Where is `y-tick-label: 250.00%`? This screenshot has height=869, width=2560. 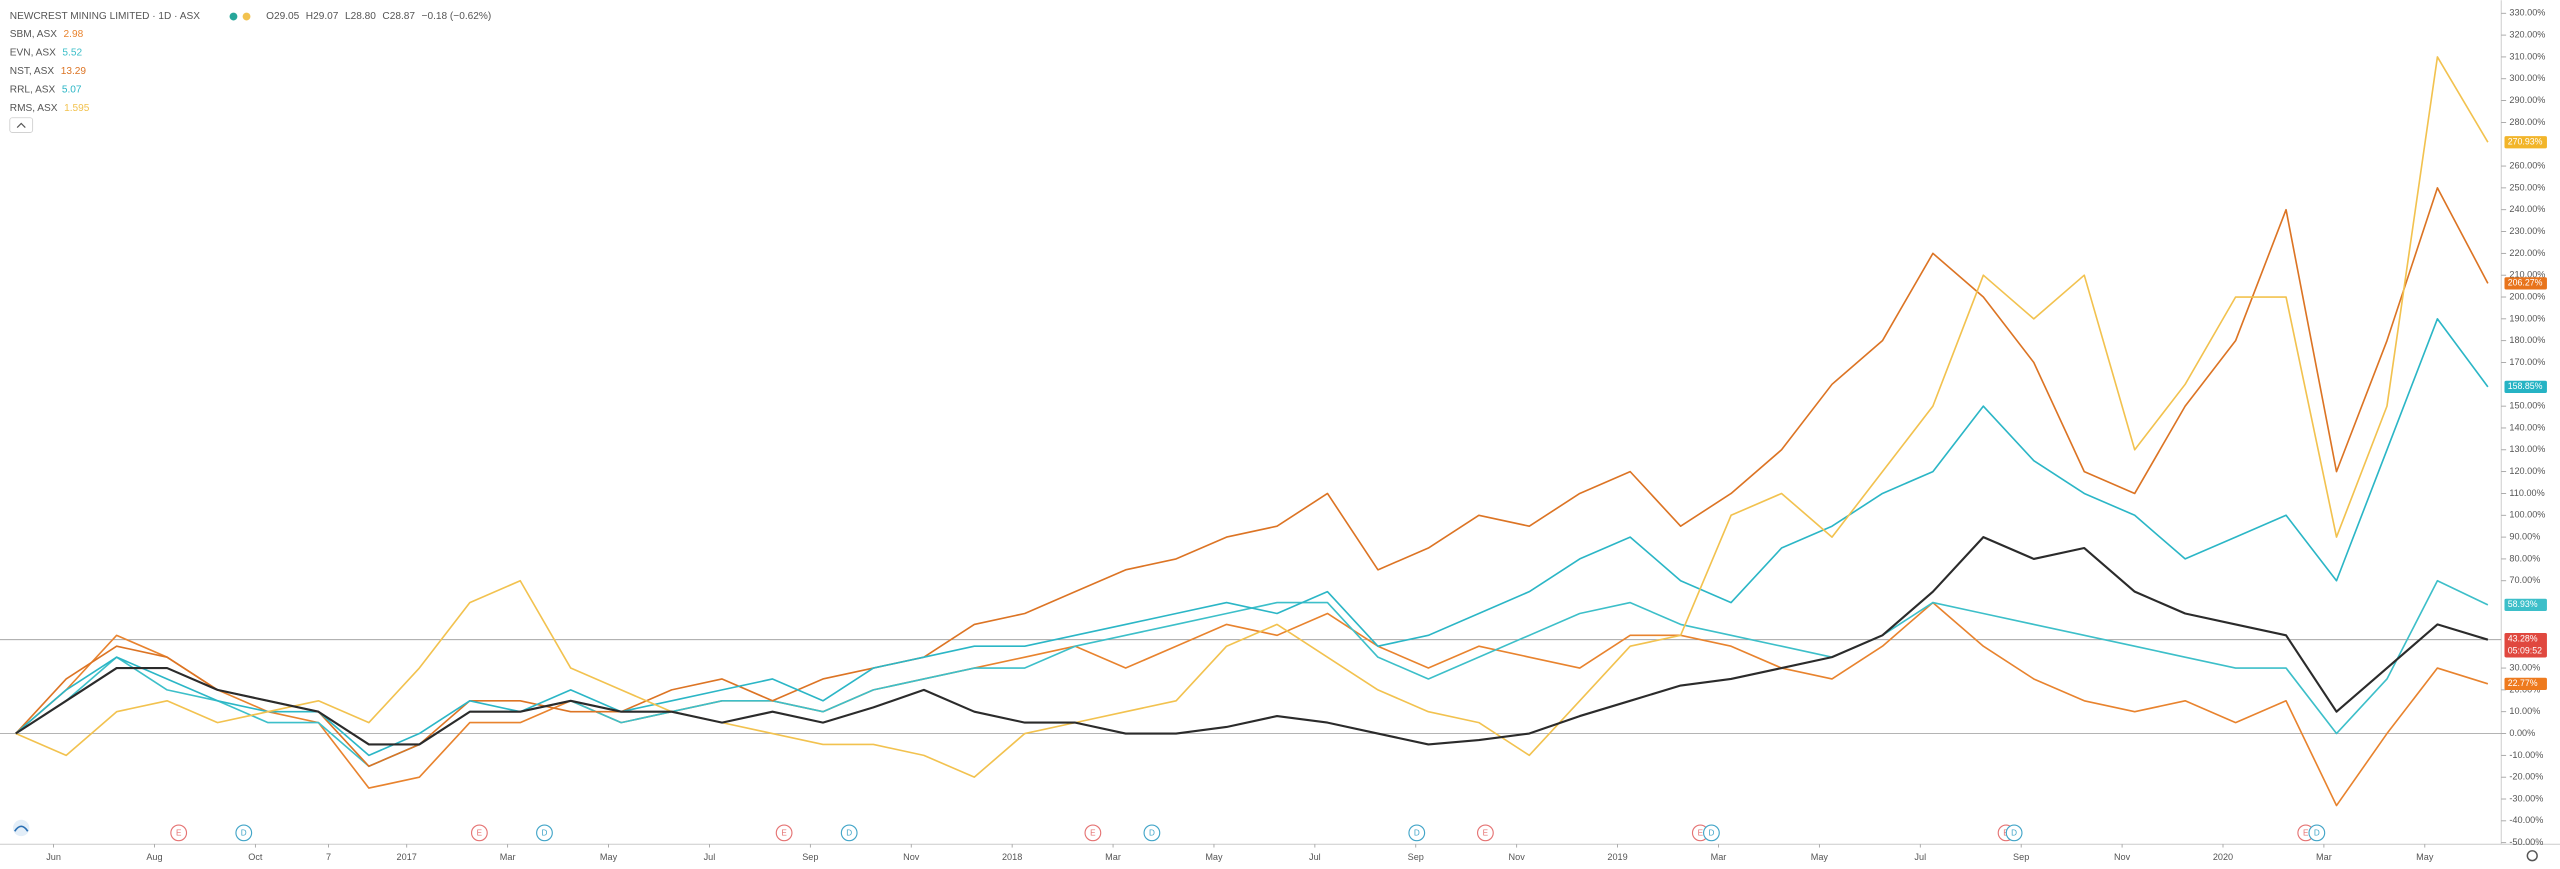 y-tick-label: 250.00% is located at coordinates (2527, 187).